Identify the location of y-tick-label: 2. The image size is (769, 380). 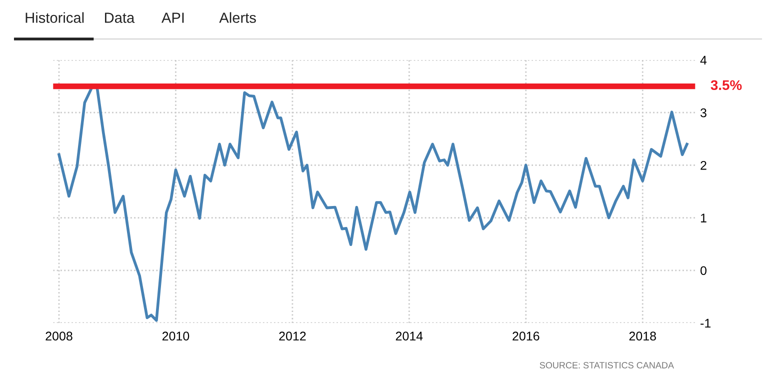
(703, 165).